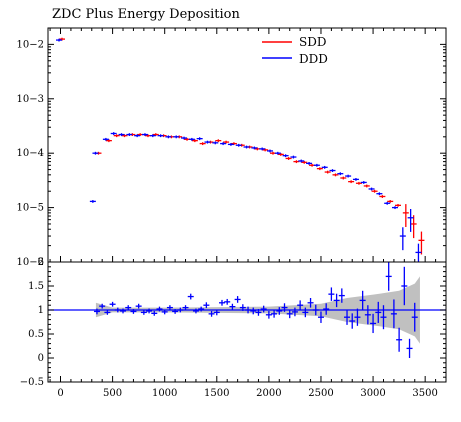 This screenshot has width=461, height=422. I want to click on x-tick-label: 1500, so click(216, 393).